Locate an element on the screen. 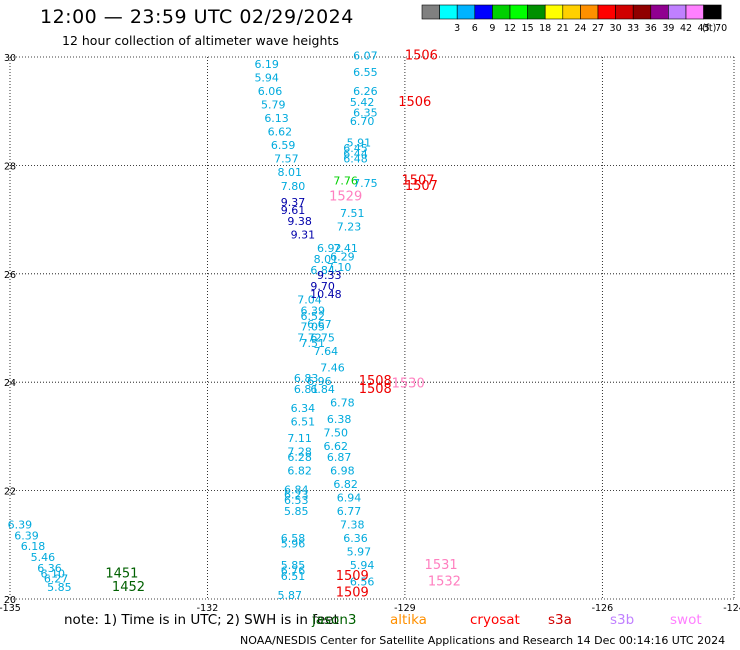 This screenshot has width=740, height=650. wave-height-label: 6.23 is located at coordinates (296, 495).